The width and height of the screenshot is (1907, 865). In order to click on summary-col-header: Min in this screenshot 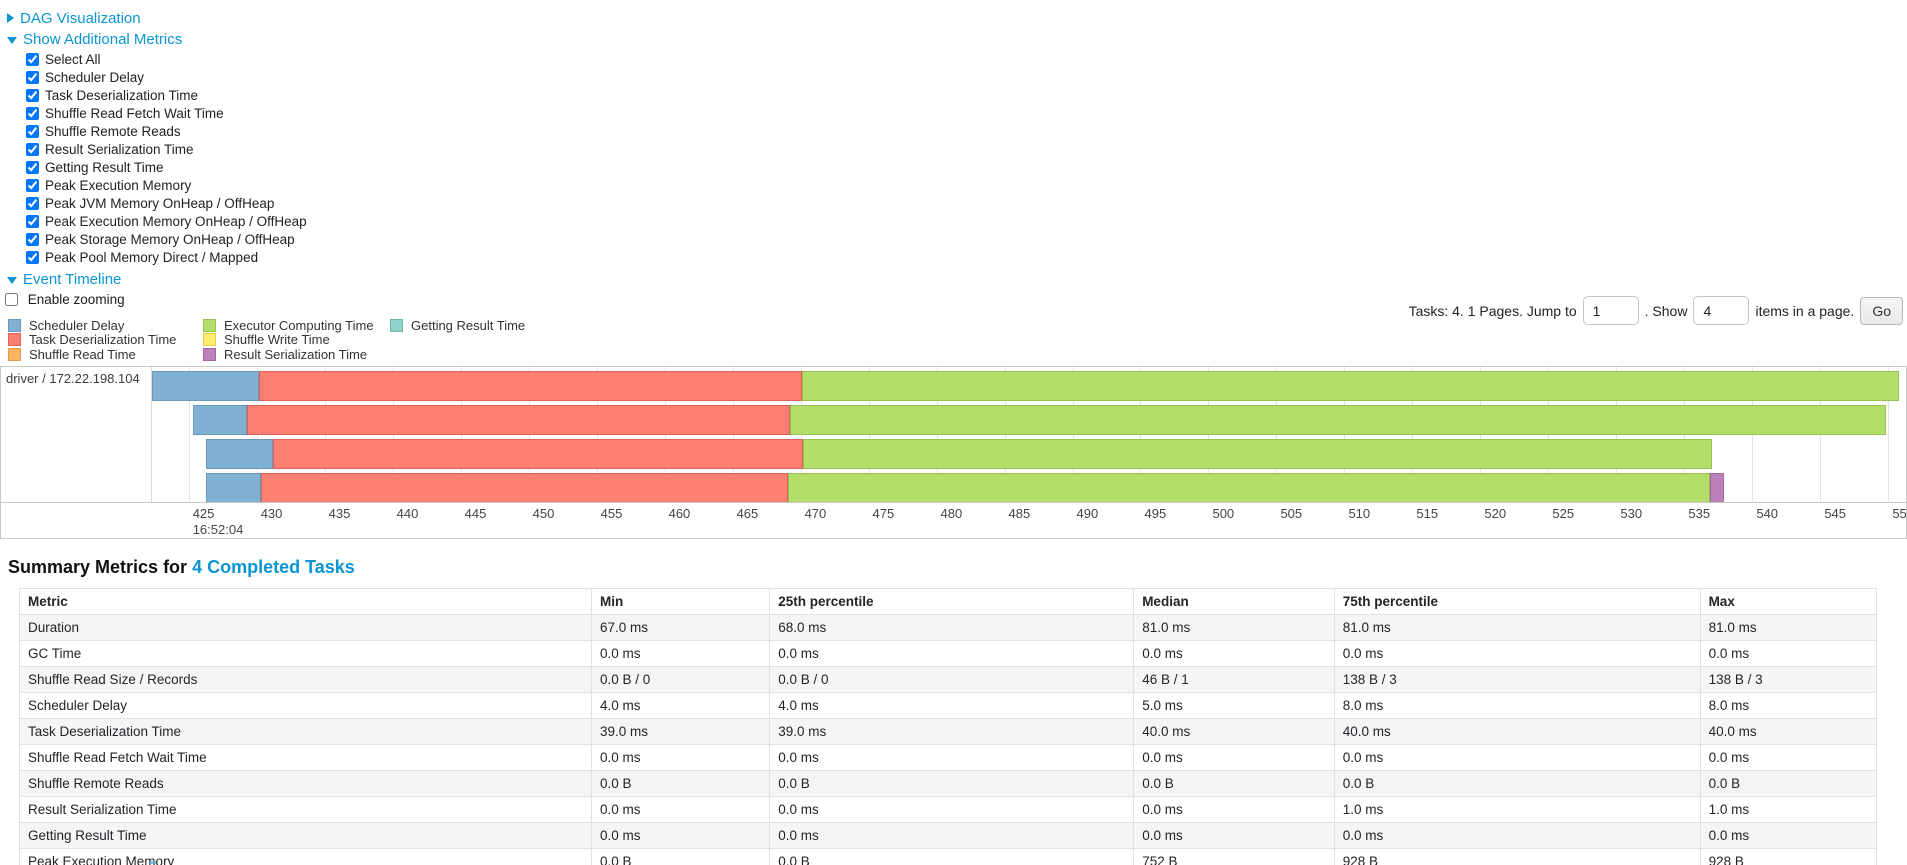, I will do `click(680, 601)`.